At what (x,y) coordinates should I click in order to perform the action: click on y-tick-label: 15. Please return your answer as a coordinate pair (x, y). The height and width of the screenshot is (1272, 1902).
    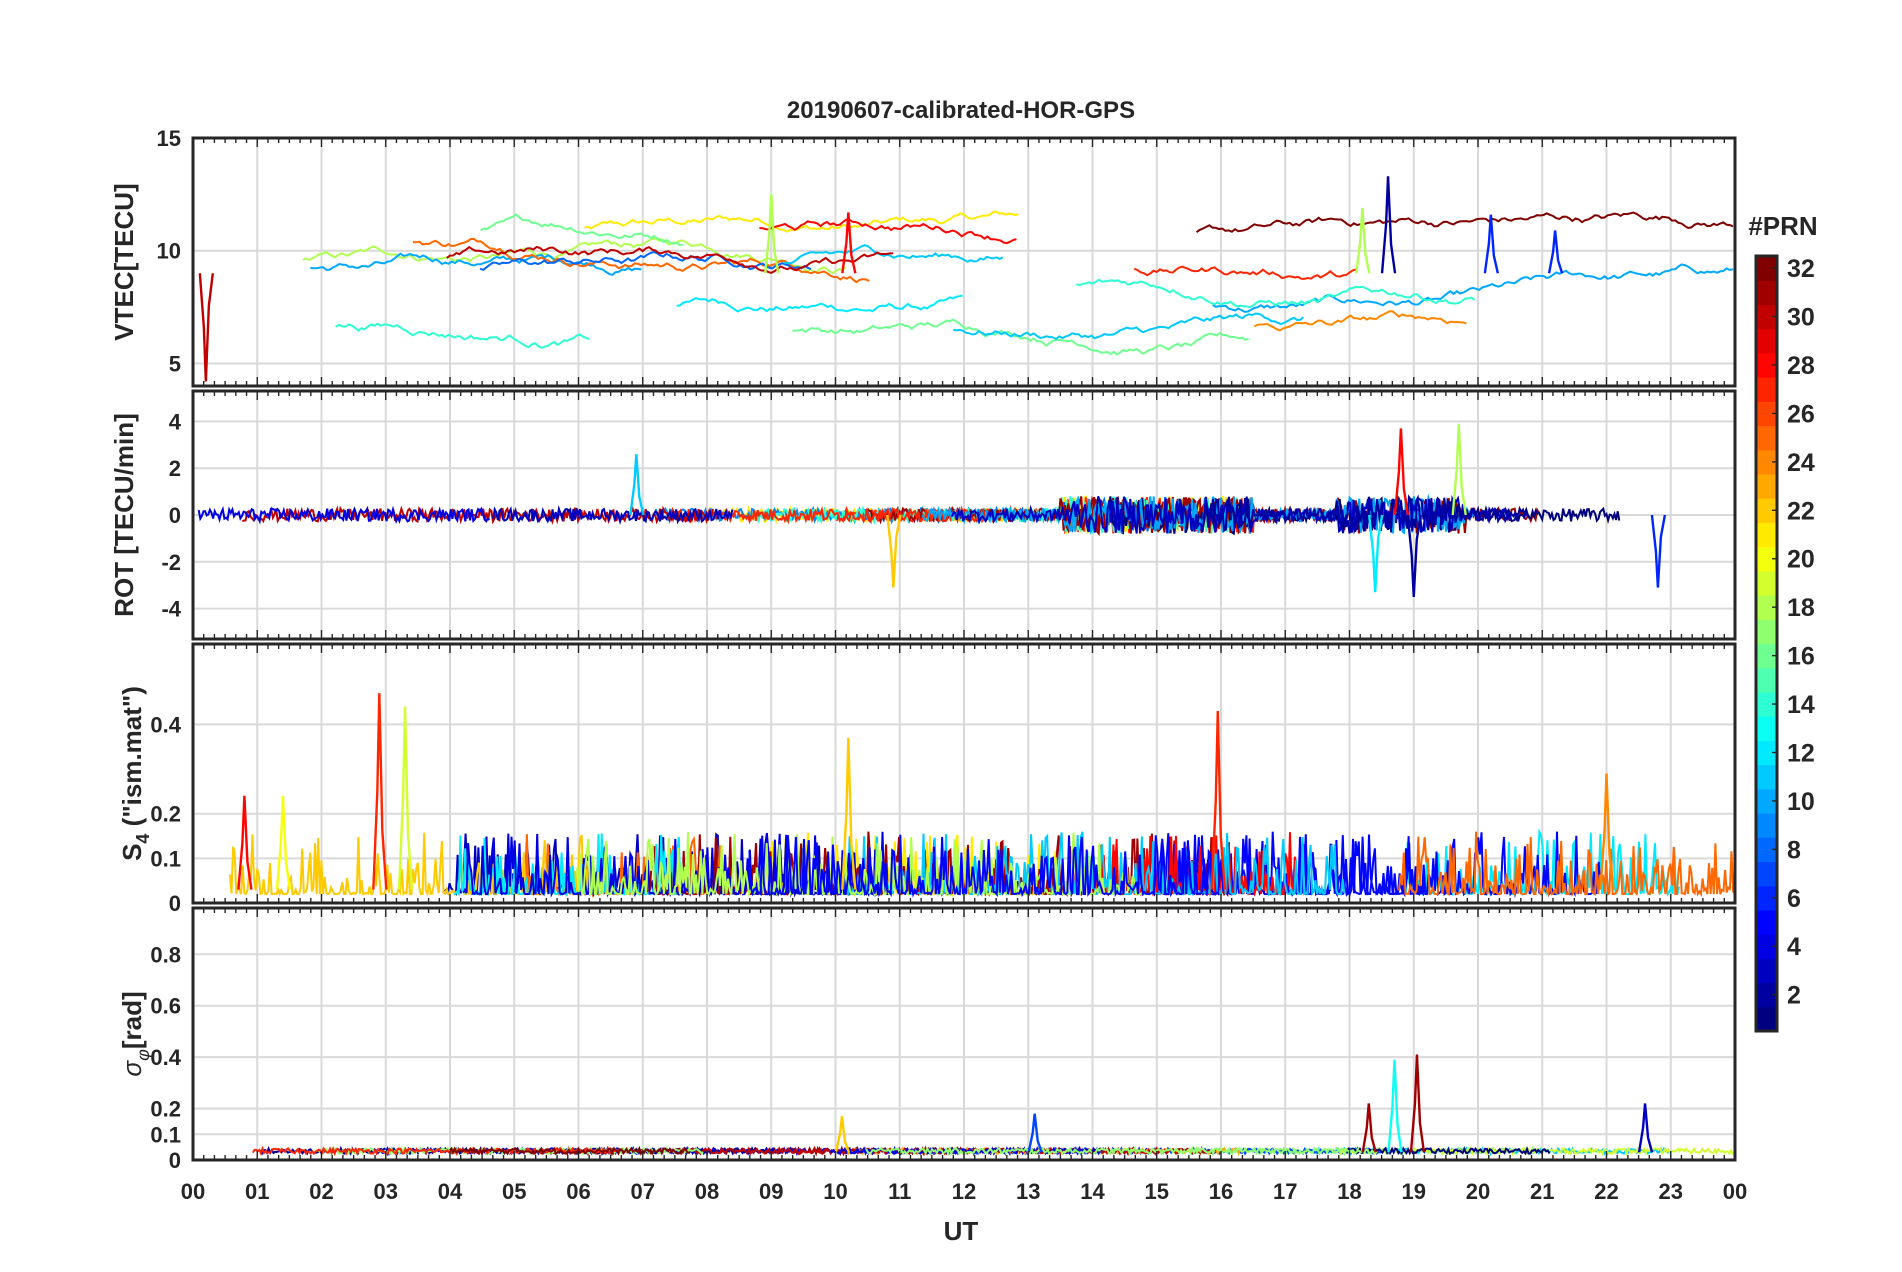
    Looking at the image, I should click on (169, 138).